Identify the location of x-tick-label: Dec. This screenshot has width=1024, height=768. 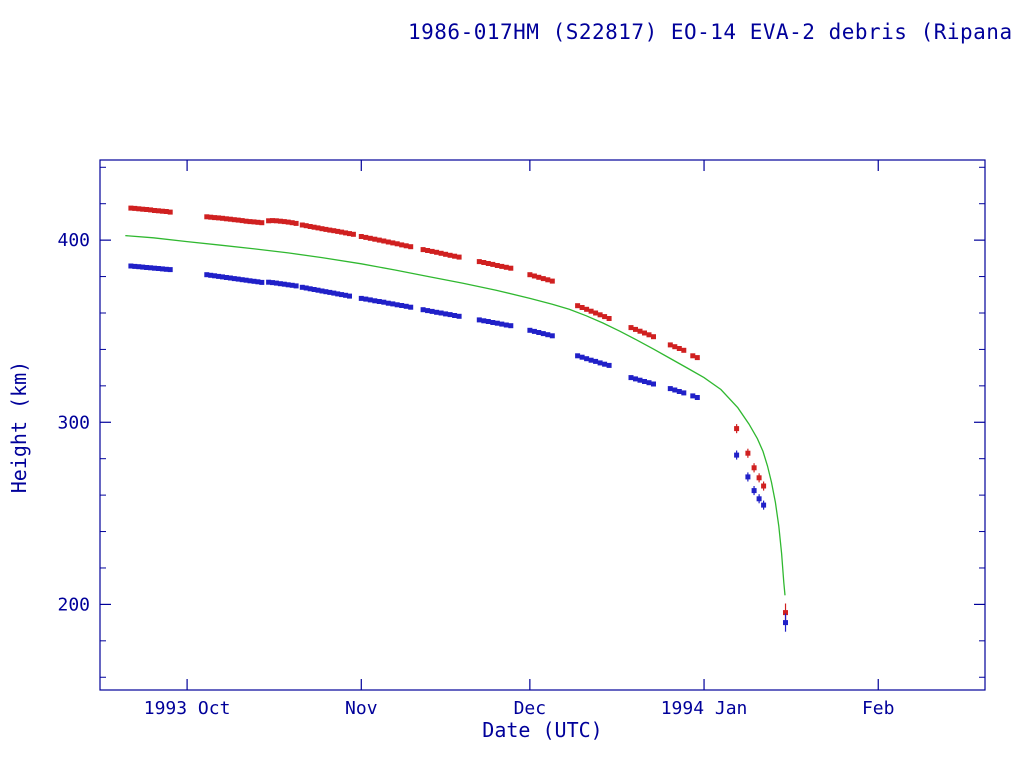
(530, 708).